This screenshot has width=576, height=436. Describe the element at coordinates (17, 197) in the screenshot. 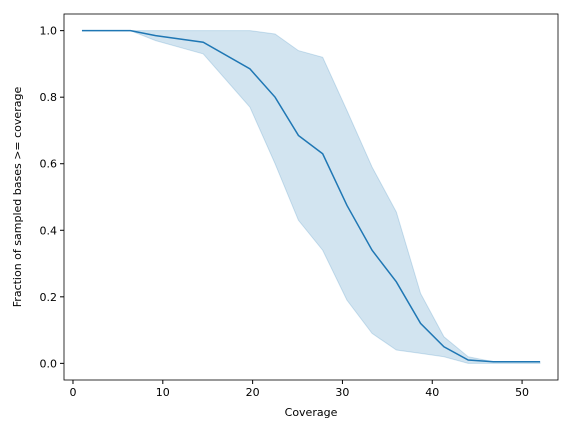

I see `y-axis-label: Fraction of sampled bases >= coverage` at that location.